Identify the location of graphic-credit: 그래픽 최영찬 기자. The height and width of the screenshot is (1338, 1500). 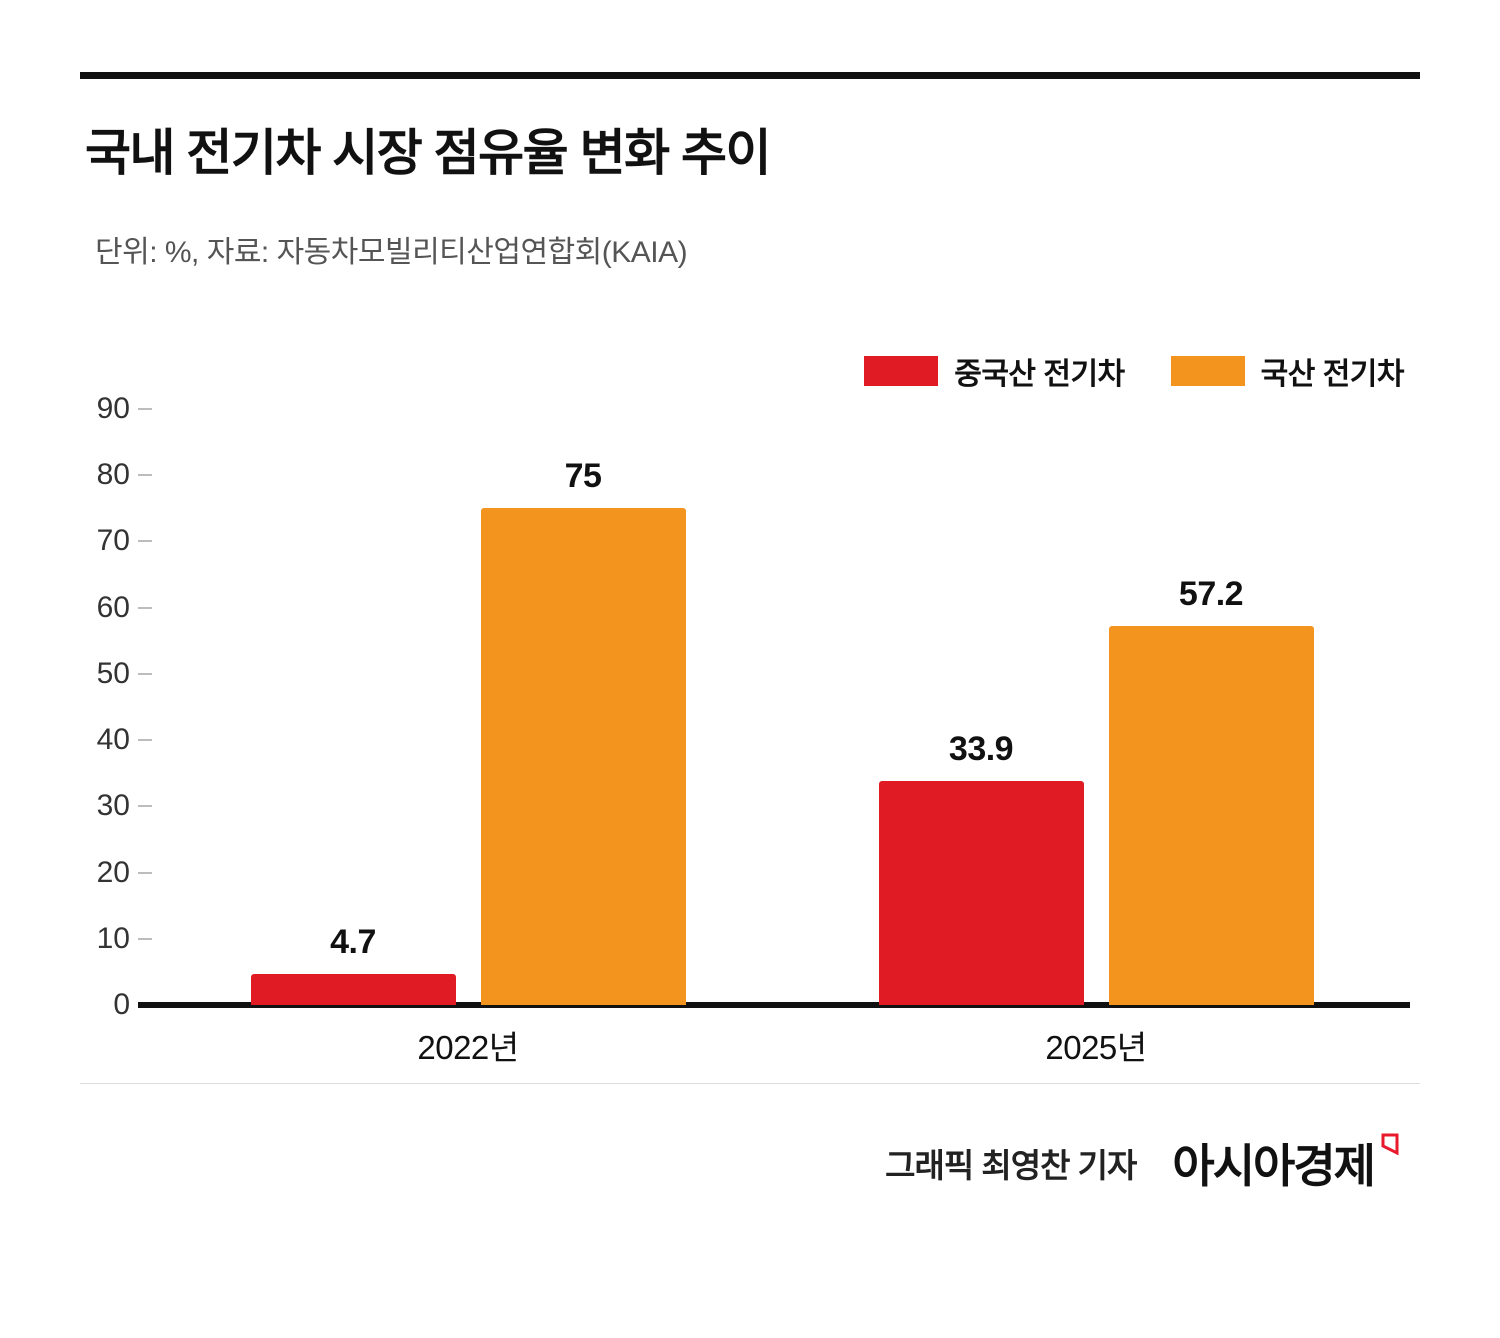
(1011, 1165).